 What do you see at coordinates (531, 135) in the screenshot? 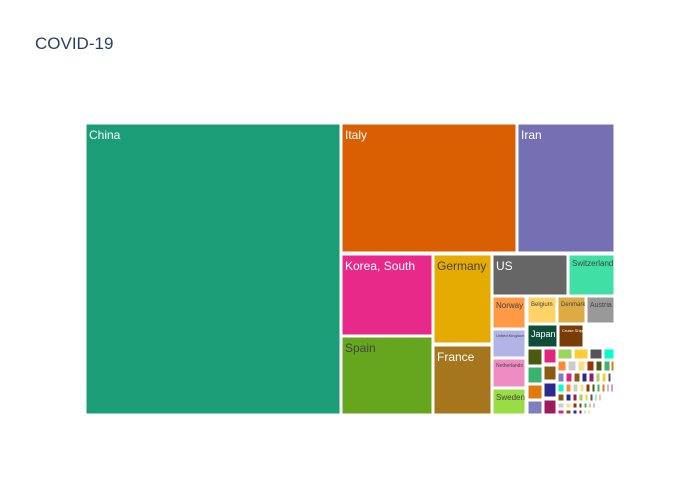
I see `treemap-label-iran: Iran` at bounding box center [531, 135].